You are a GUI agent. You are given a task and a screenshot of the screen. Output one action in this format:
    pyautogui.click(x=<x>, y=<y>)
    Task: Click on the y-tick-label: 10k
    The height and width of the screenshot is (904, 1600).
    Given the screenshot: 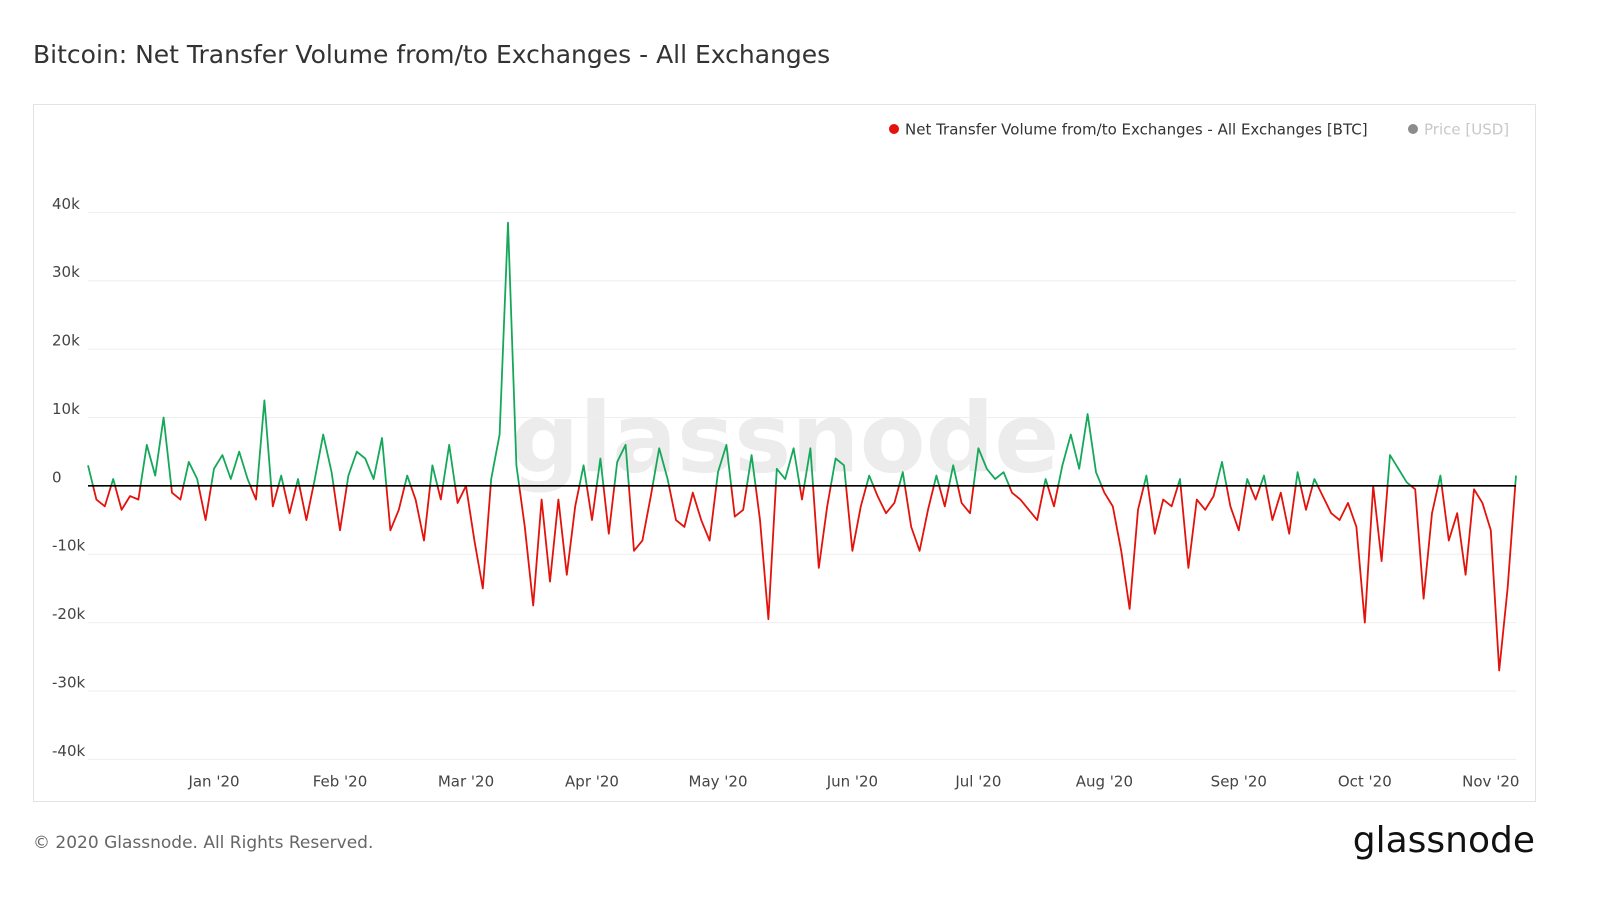 What is the action you would take?
    pyautogui.click(x=66, y=409)
    